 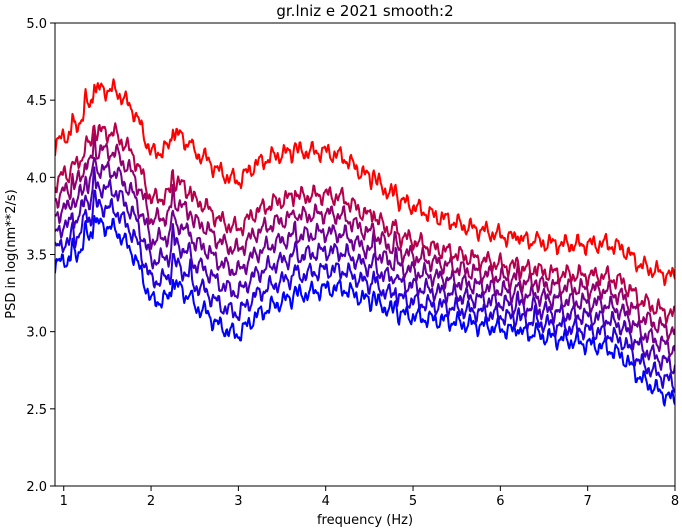 I want to click on x-tick-label: 1, so click(x=64, y=501).